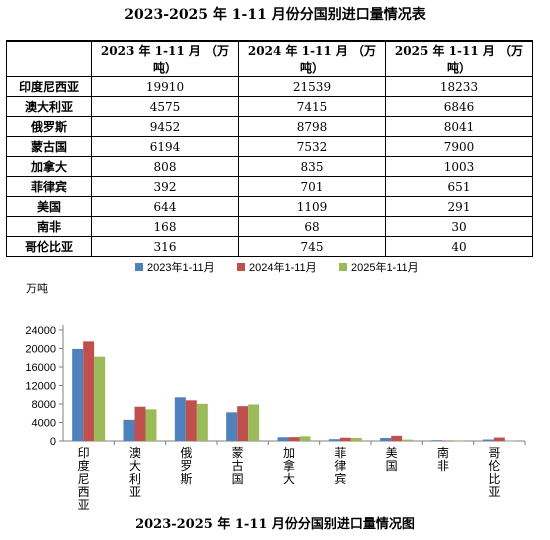 Image resolution: width=550 pixels, height=540 pixels. What do you see at coordinates (494, 465) in the screenshot?
I see `x-tick-label-char: 伦` at bounding box center [494, 465].